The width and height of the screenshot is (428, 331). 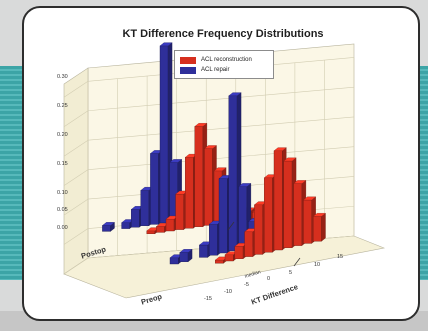 What do you see at coordinates (223, 34) in the screenshot?
I see `chart-title: KT Difference Frequency Distributions` at bounding box center [223, 34].